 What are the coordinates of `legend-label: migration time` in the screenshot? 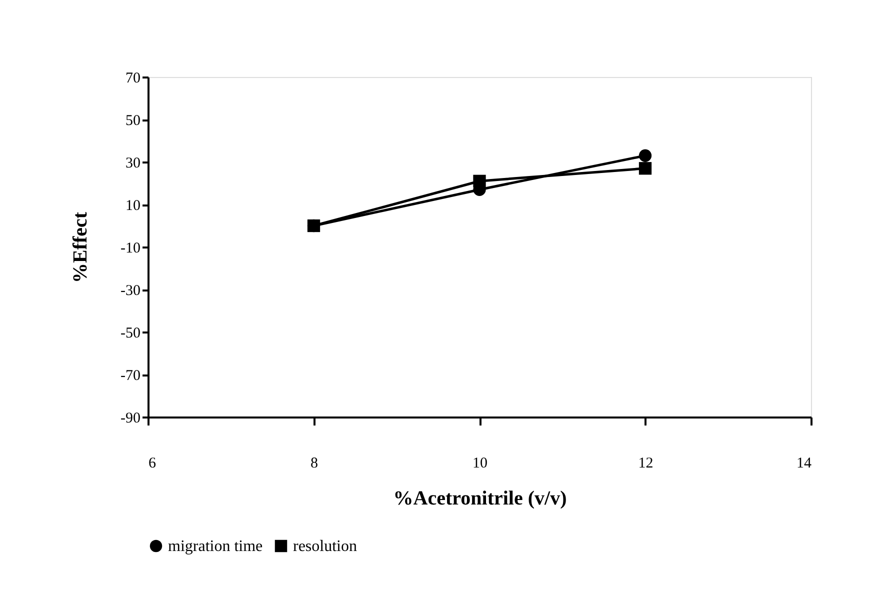 It's located at (215, 546).